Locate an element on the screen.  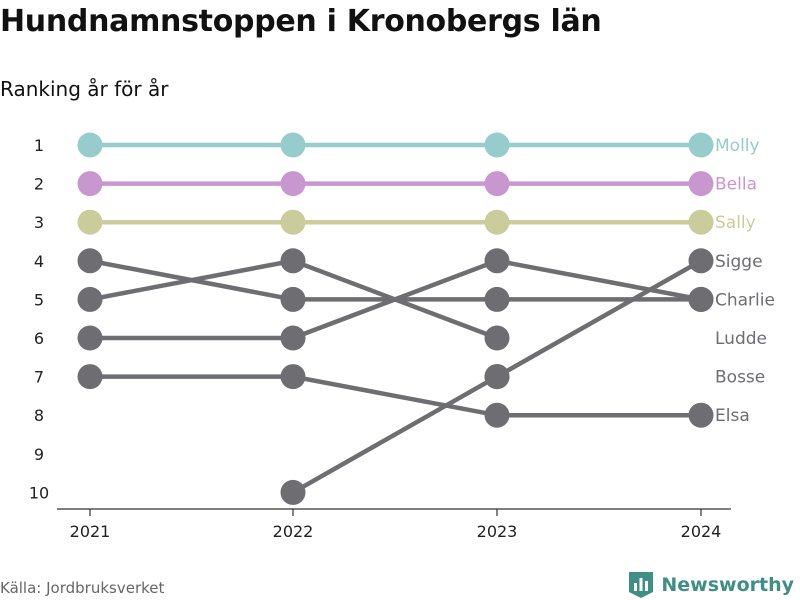
end-label-charlie: Charlie is located at coordinates (745, 300).